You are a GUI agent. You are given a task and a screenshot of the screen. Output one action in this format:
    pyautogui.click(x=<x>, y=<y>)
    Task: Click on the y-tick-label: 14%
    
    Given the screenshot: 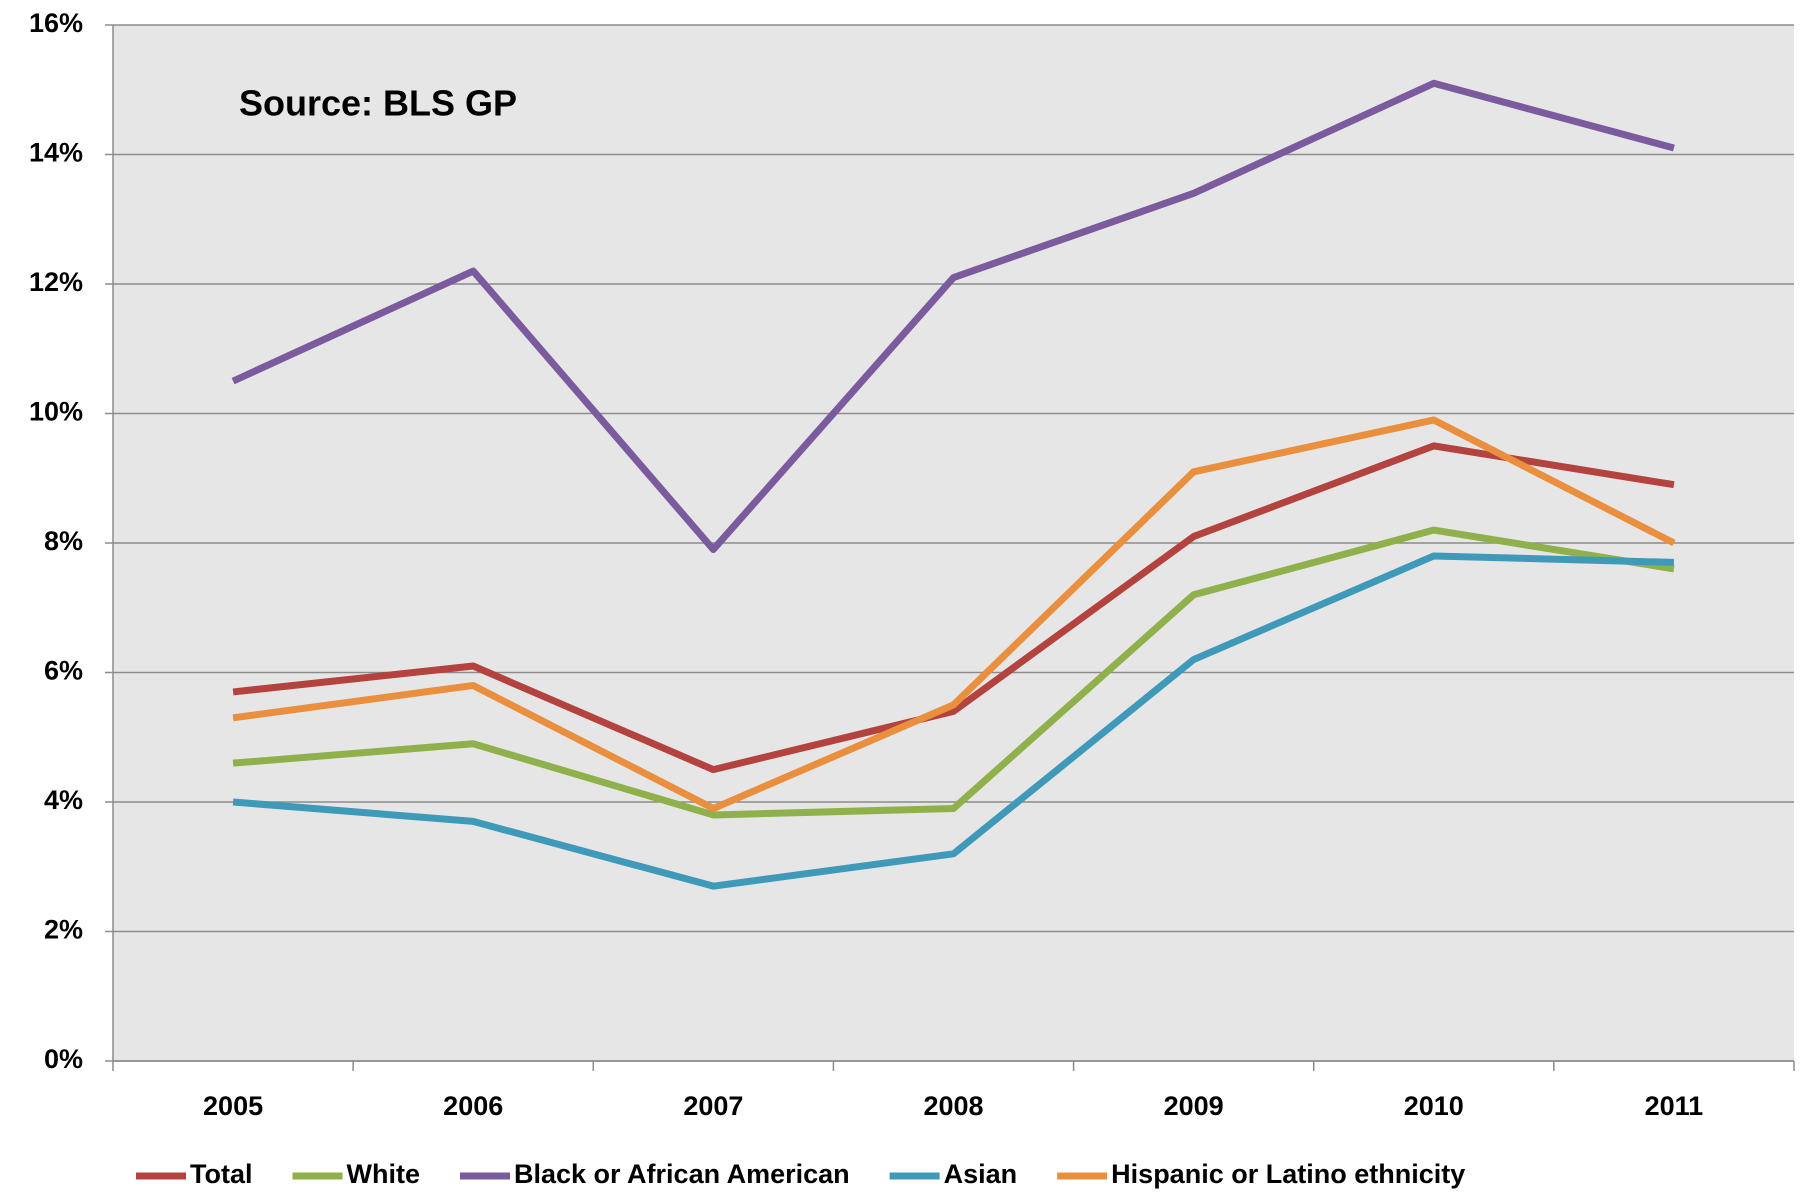 What is the action you would take?
    pyautogui.click(x=56, y=153)
    